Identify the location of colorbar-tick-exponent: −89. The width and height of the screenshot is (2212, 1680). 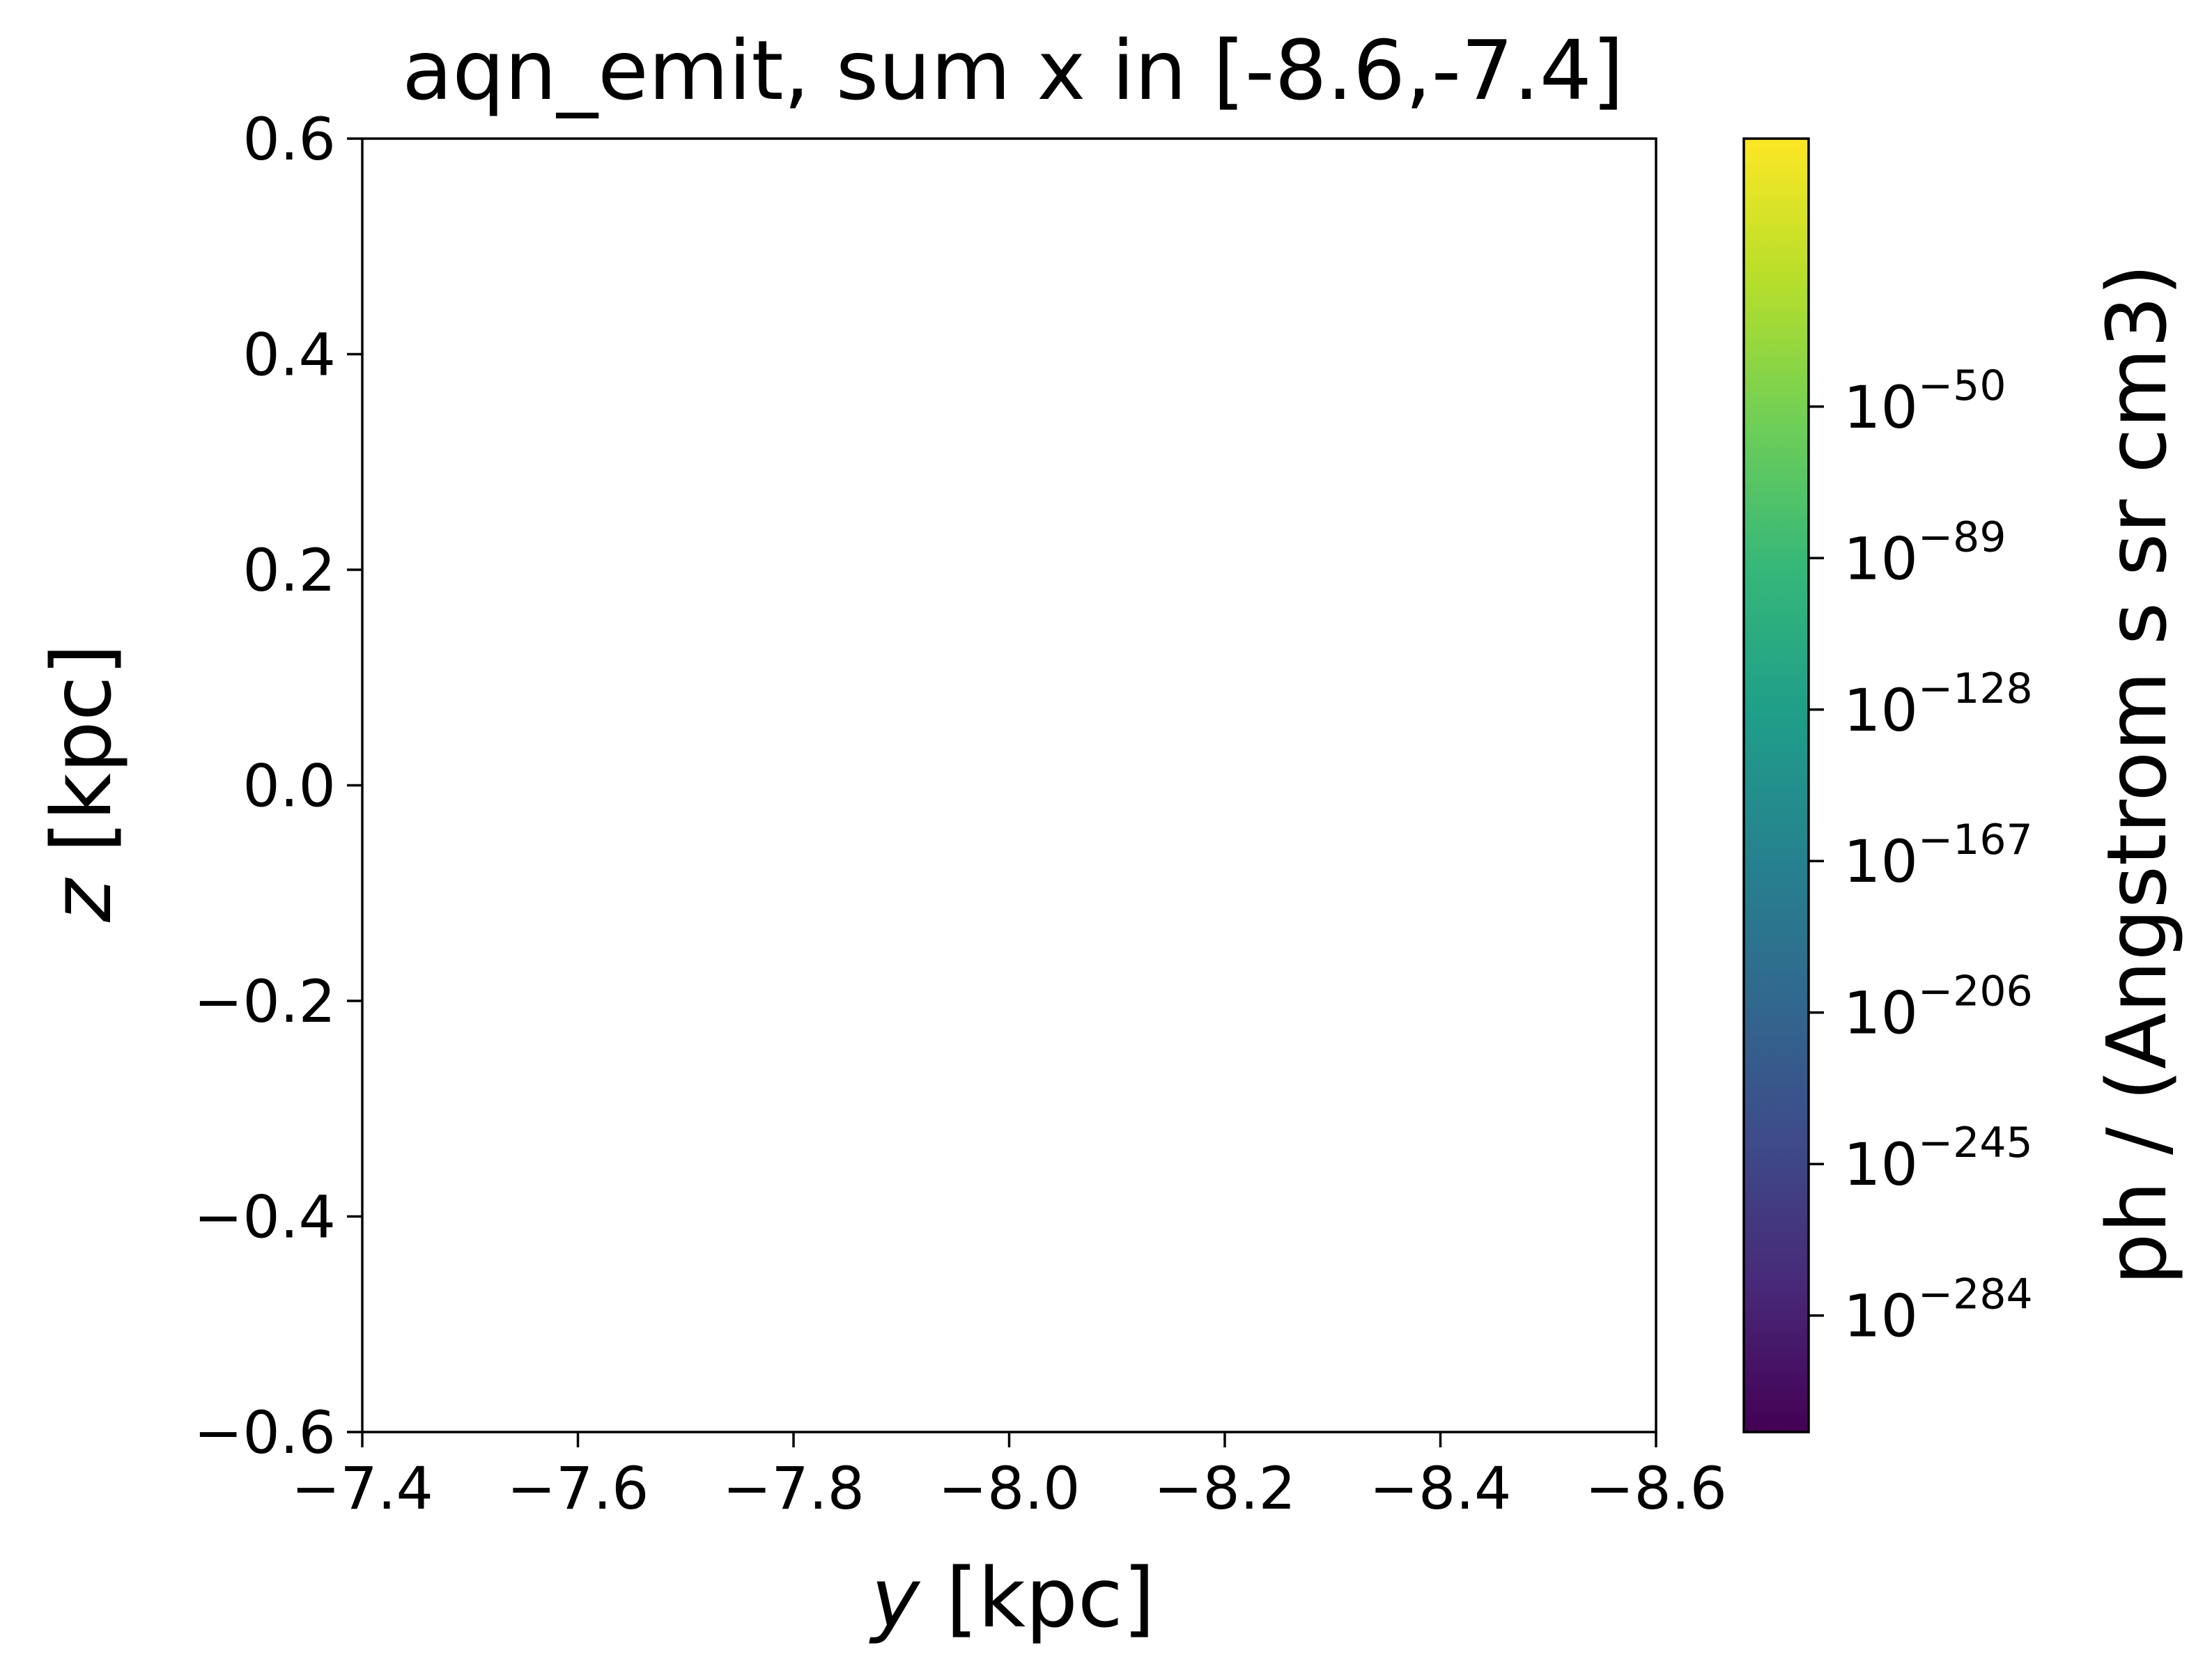
(1962, 537).